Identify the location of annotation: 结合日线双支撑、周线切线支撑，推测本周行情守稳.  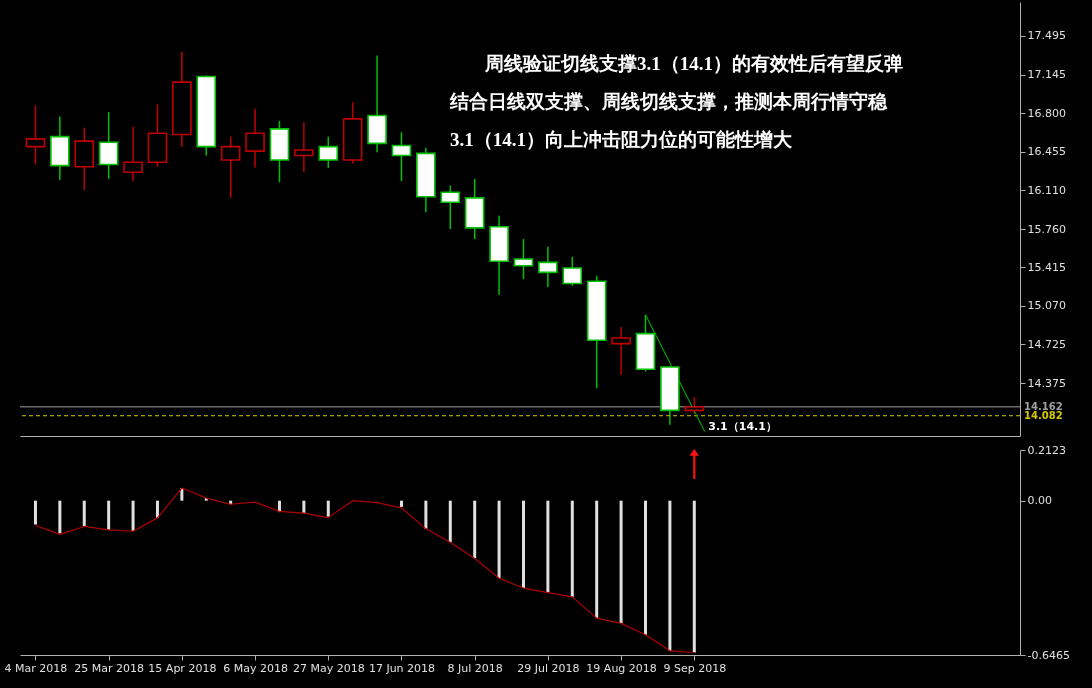
(668, 101).